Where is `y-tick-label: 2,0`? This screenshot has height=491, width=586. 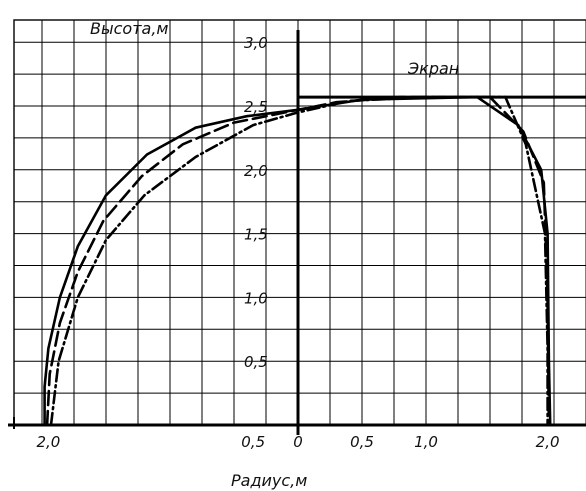
y-tick-label: 2,0 is located at coordinates (256, 171).